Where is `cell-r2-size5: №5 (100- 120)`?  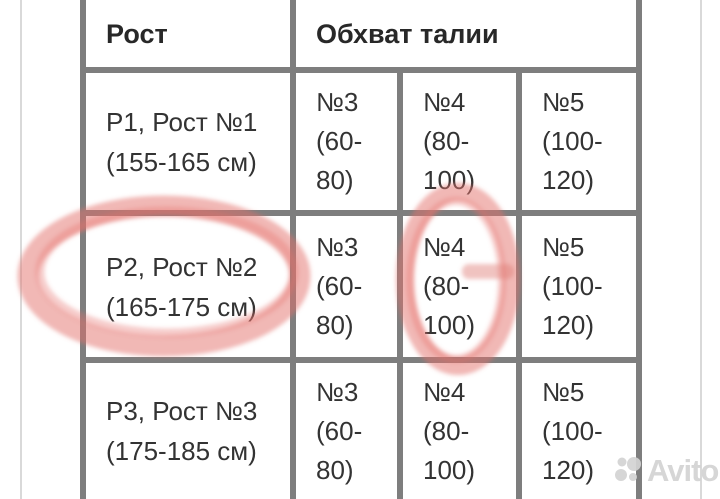 cell-r2-size5: №5 (100- 120) is located at coordinates (579, 286).